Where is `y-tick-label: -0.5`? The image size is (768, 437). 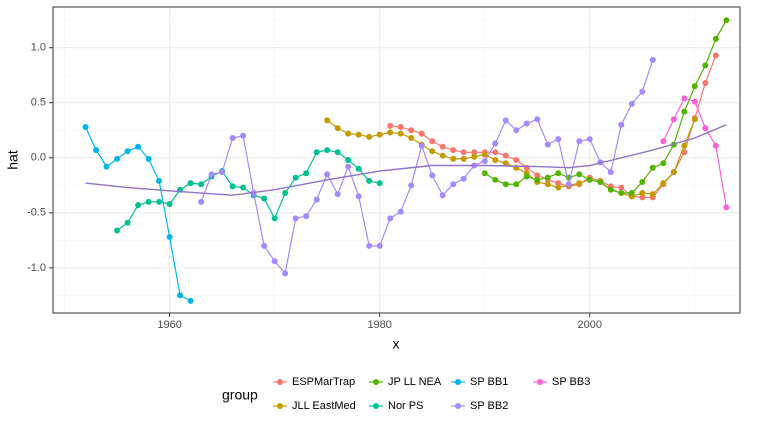
y-tick-label: -0.5 is located at coordinates (36, 213).